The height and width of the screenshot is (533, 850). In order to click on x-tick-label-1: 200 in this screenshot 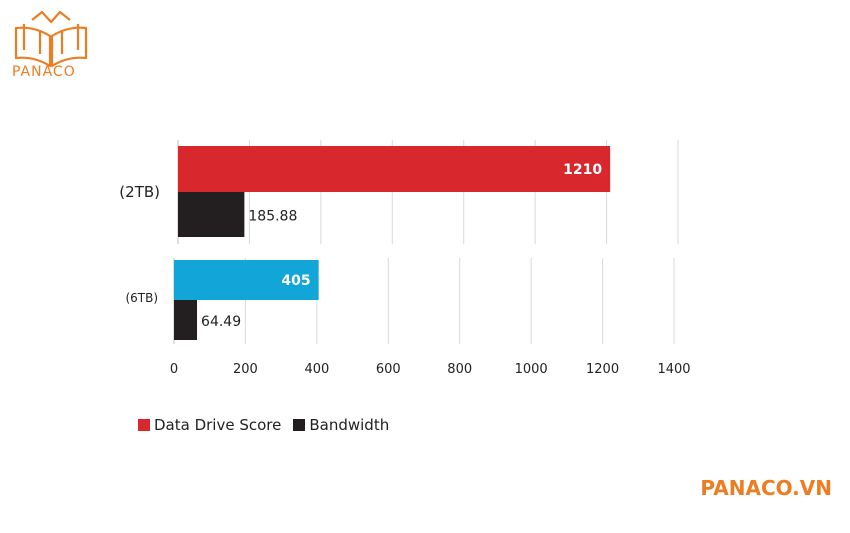, I will do `click(245, 369)`.